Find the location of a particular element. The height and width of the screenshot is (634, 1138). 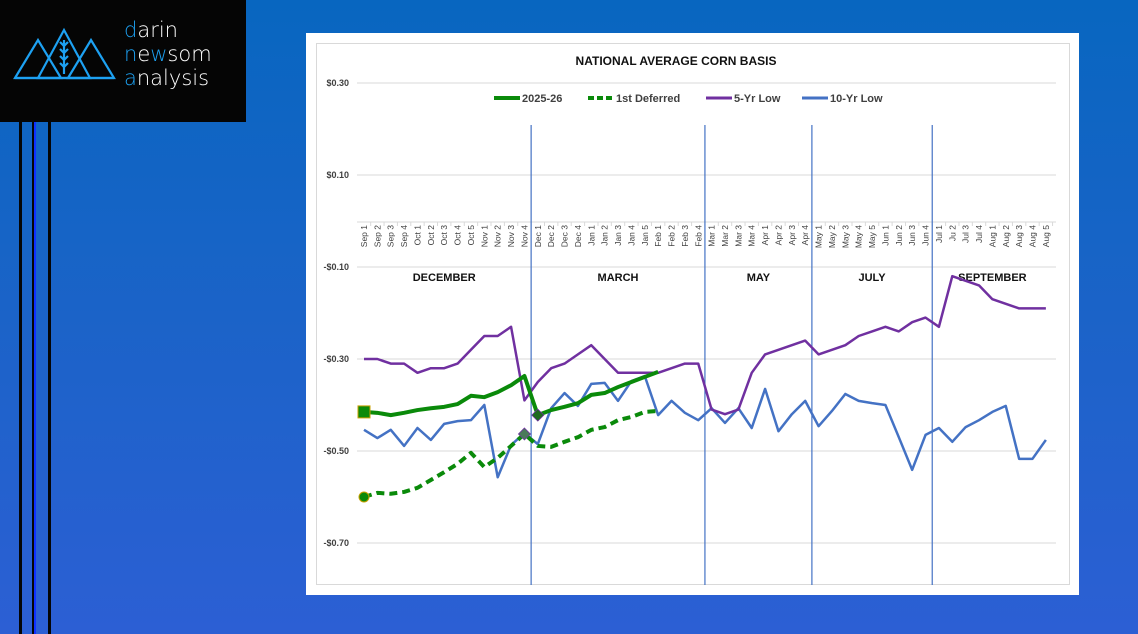

x-tick-label: Sep 2 is located at coordinates (377, 236).